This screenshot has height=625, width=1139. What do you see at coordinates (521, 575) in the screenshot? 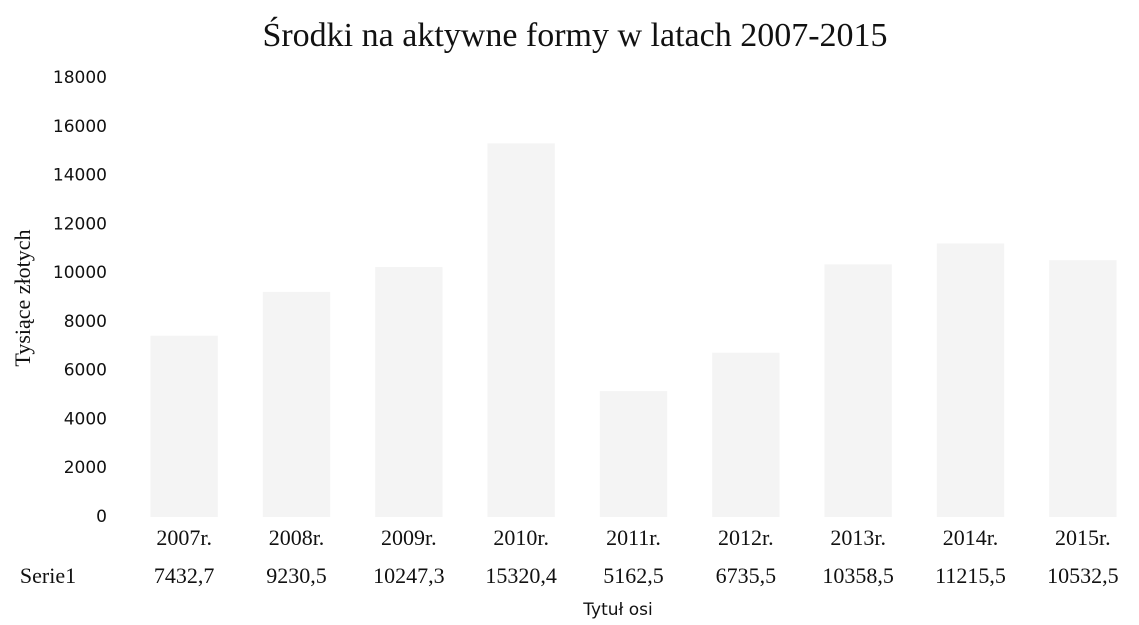
I see `data-table-value: 15320,4` at bounding box center [521, 575].